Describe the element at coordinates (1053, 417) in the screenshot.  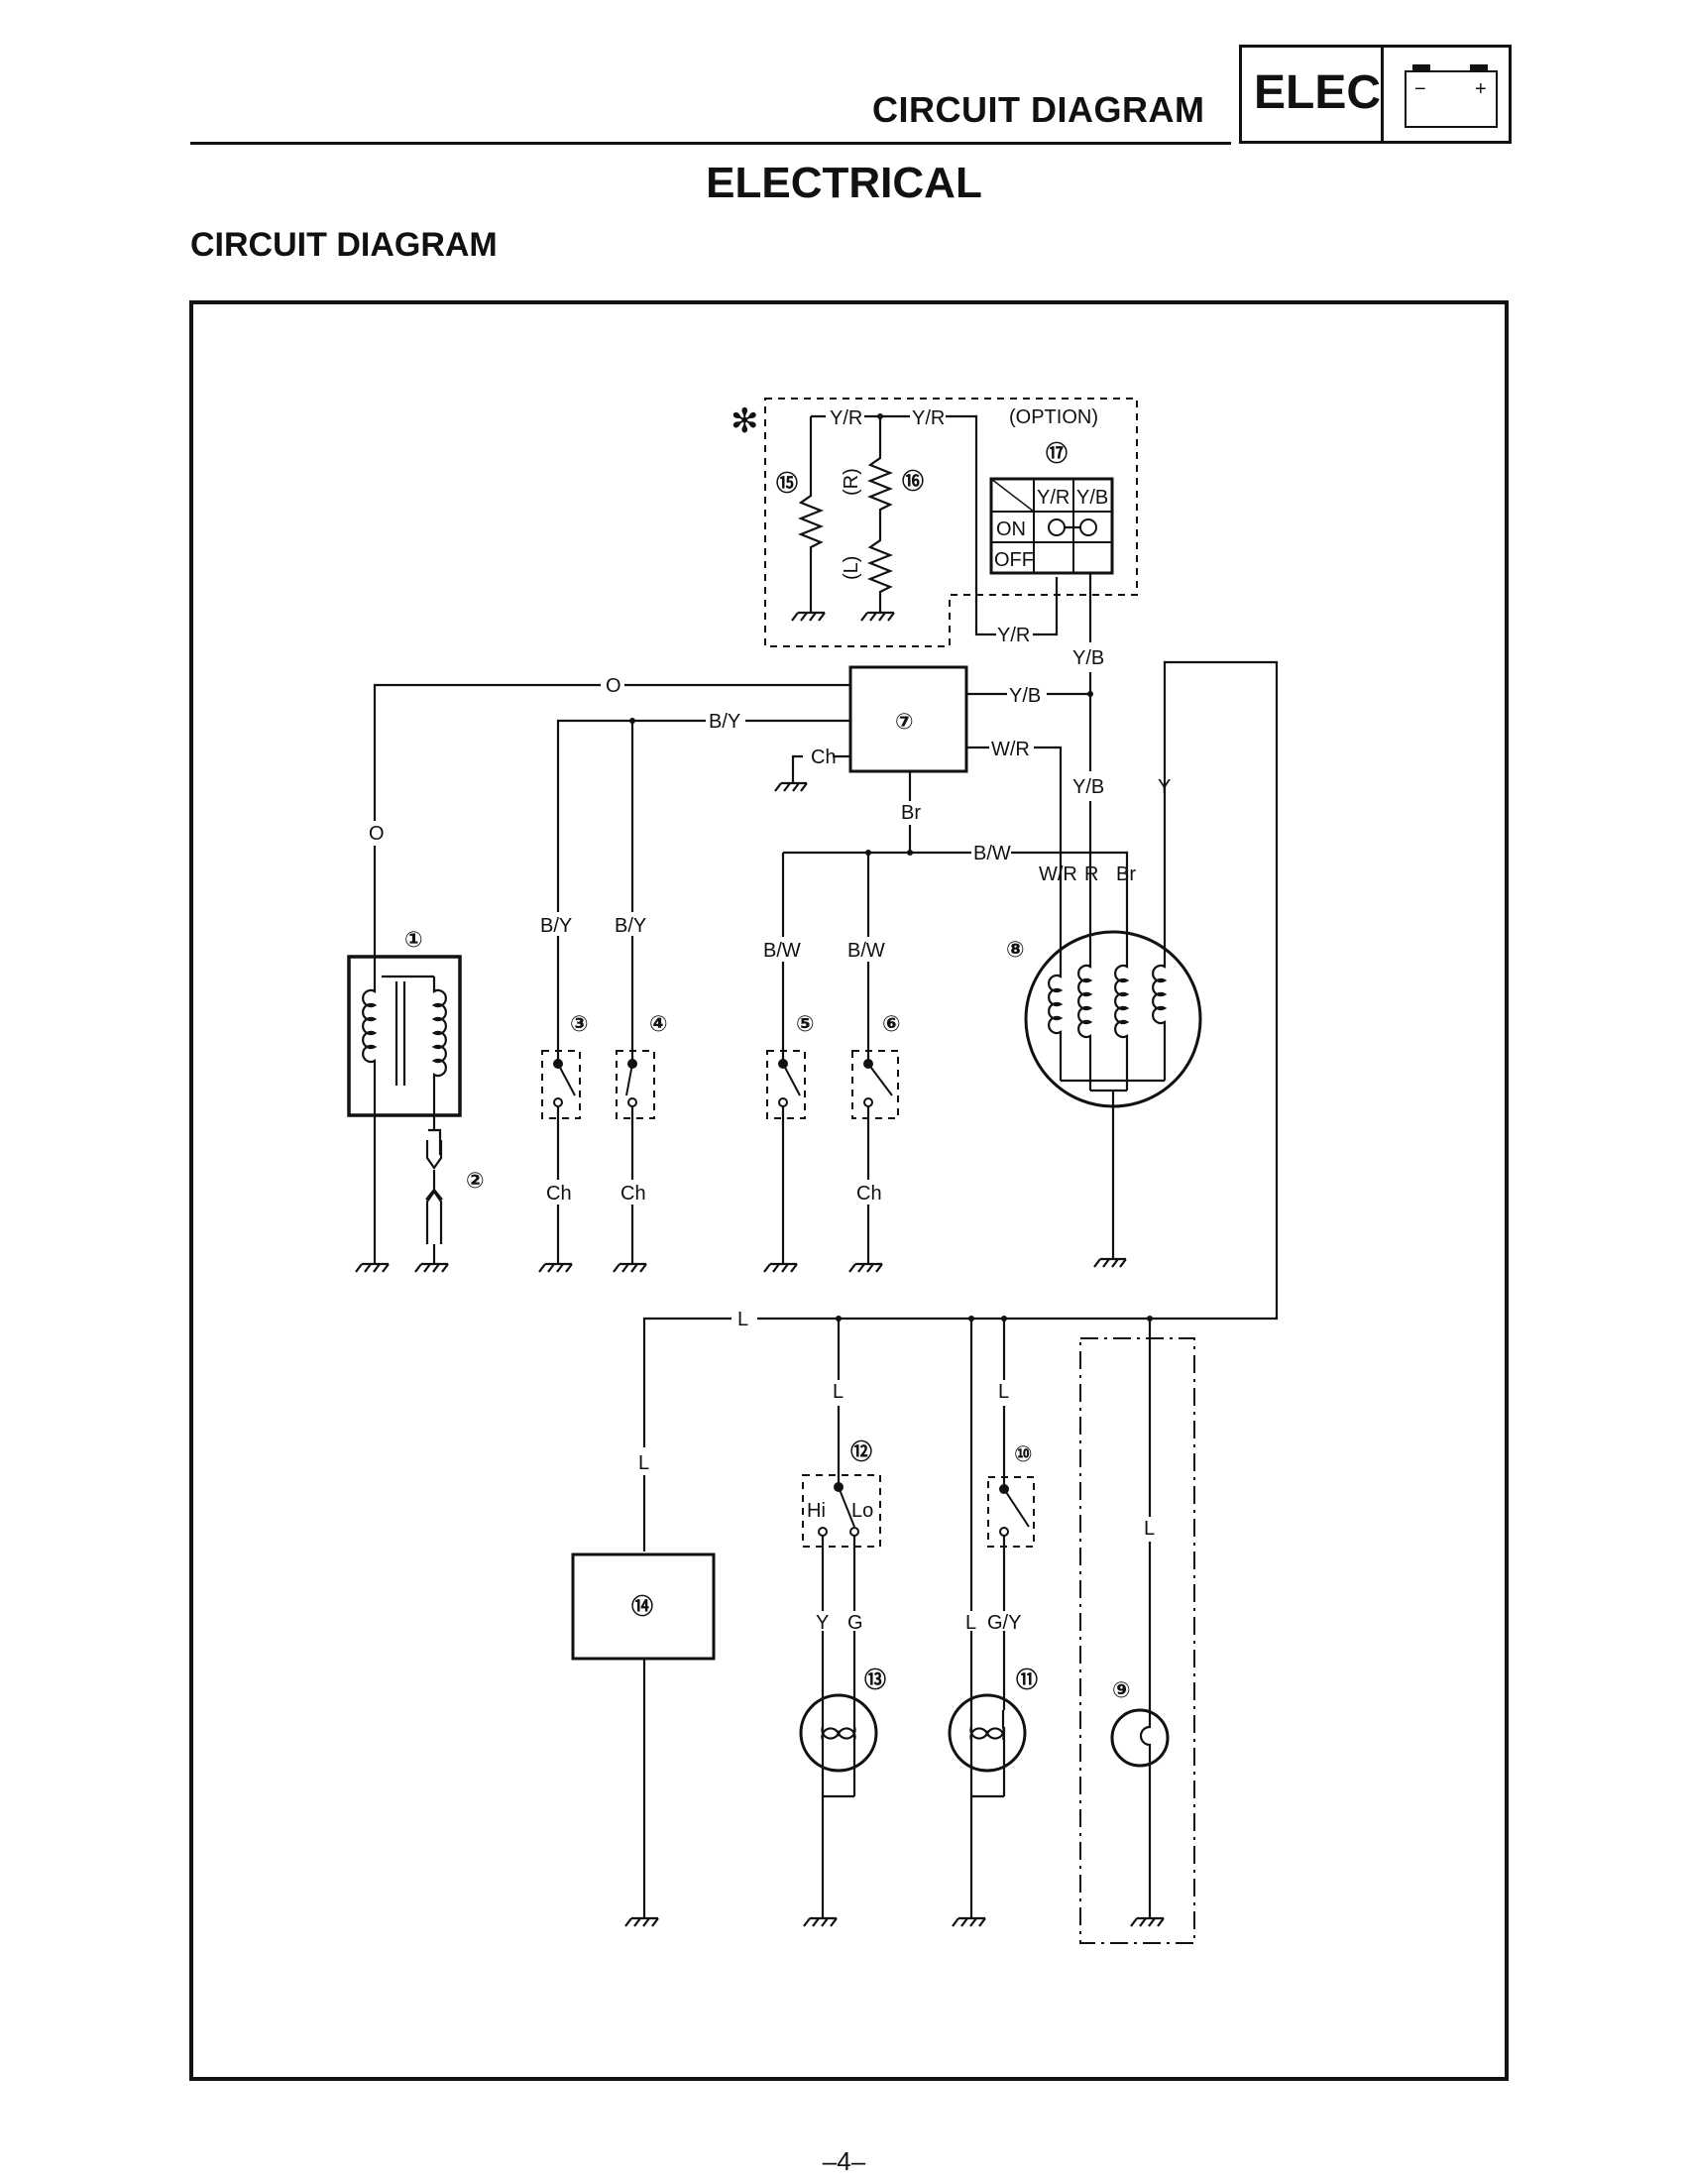
I see `option-label: (OPTION)` at that location.